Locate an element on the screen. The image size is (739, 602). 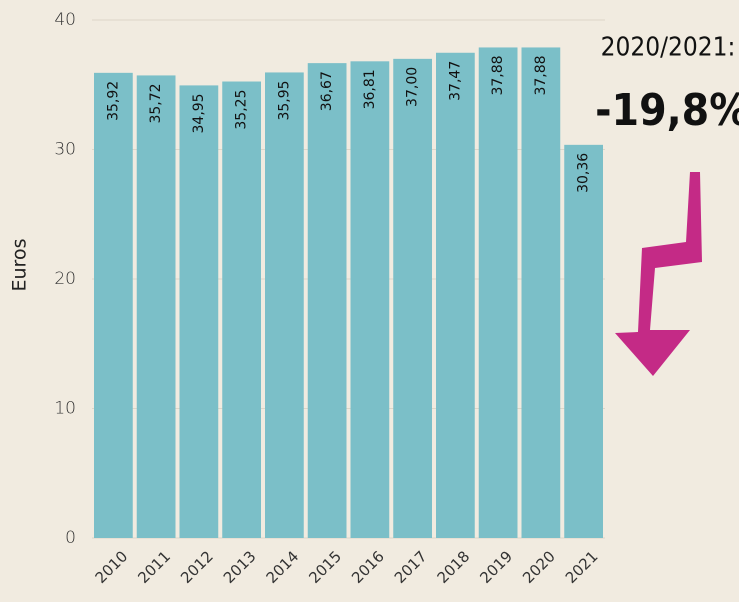
value-label: 35,95 is located at coordinates (284, 100).